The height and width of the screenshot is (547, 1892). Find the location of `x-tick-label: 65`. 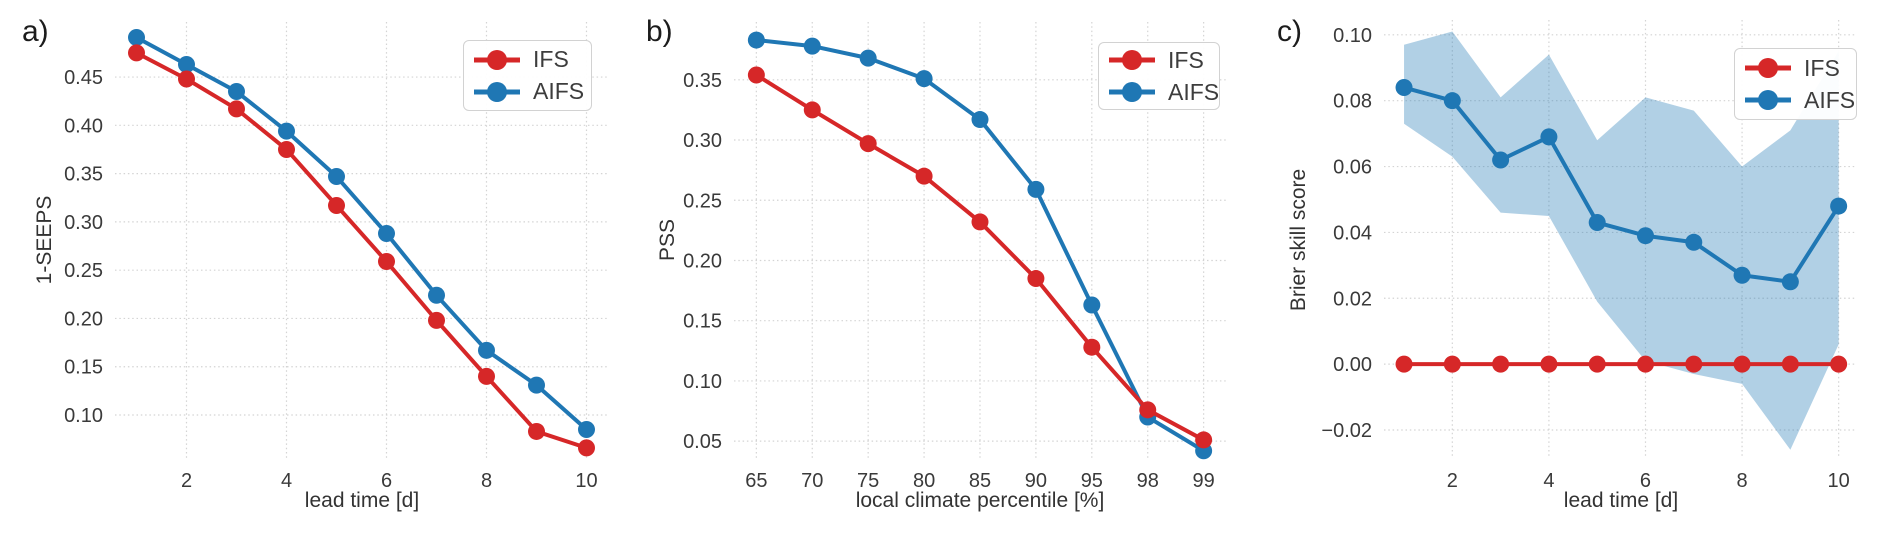

x-tick-label: 65 is located at coordinates (756, 481).